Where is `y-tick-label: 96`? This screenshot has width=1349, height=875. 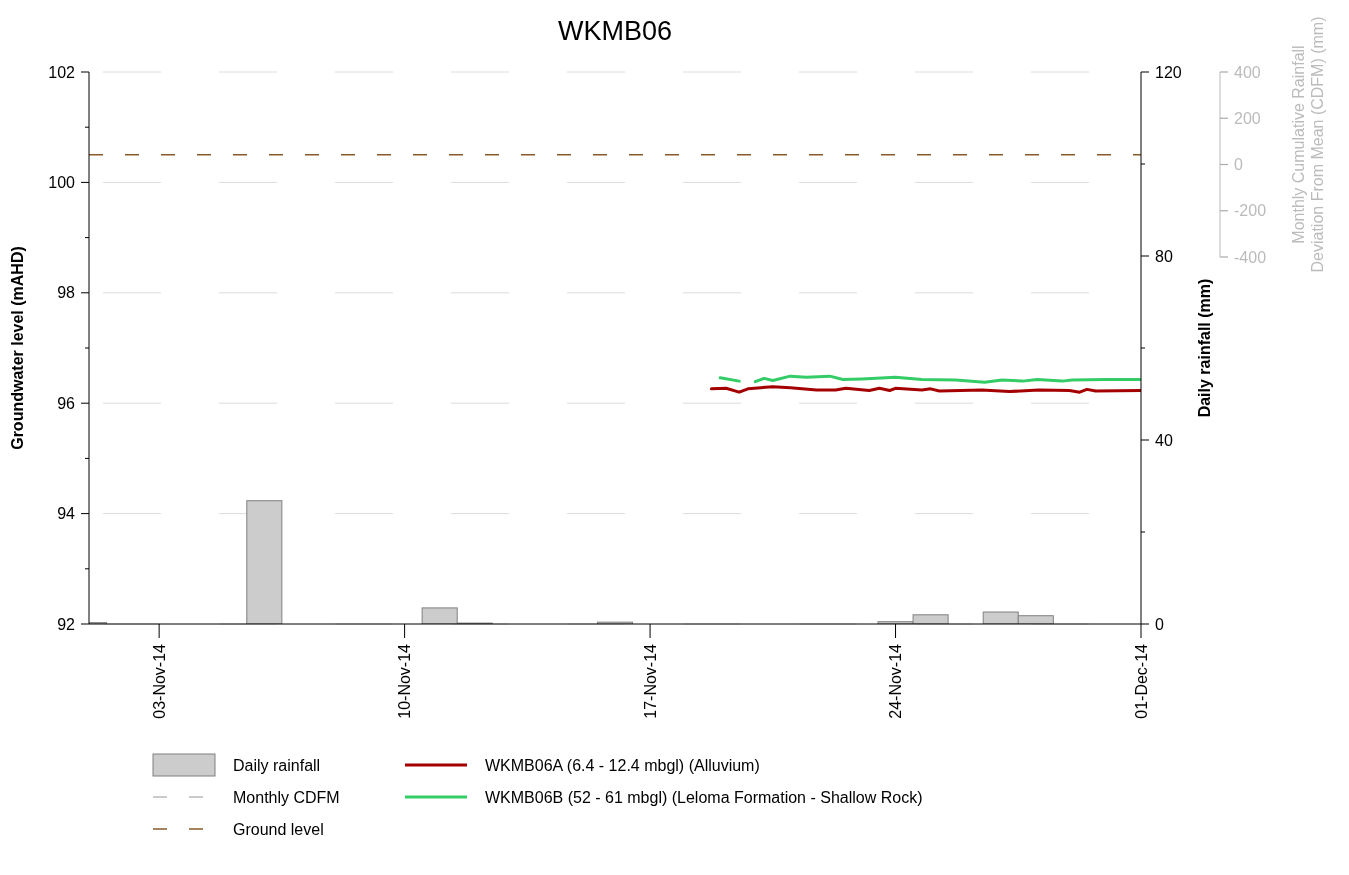
y-tick-label: 96 is located at coordinates (66, 403).